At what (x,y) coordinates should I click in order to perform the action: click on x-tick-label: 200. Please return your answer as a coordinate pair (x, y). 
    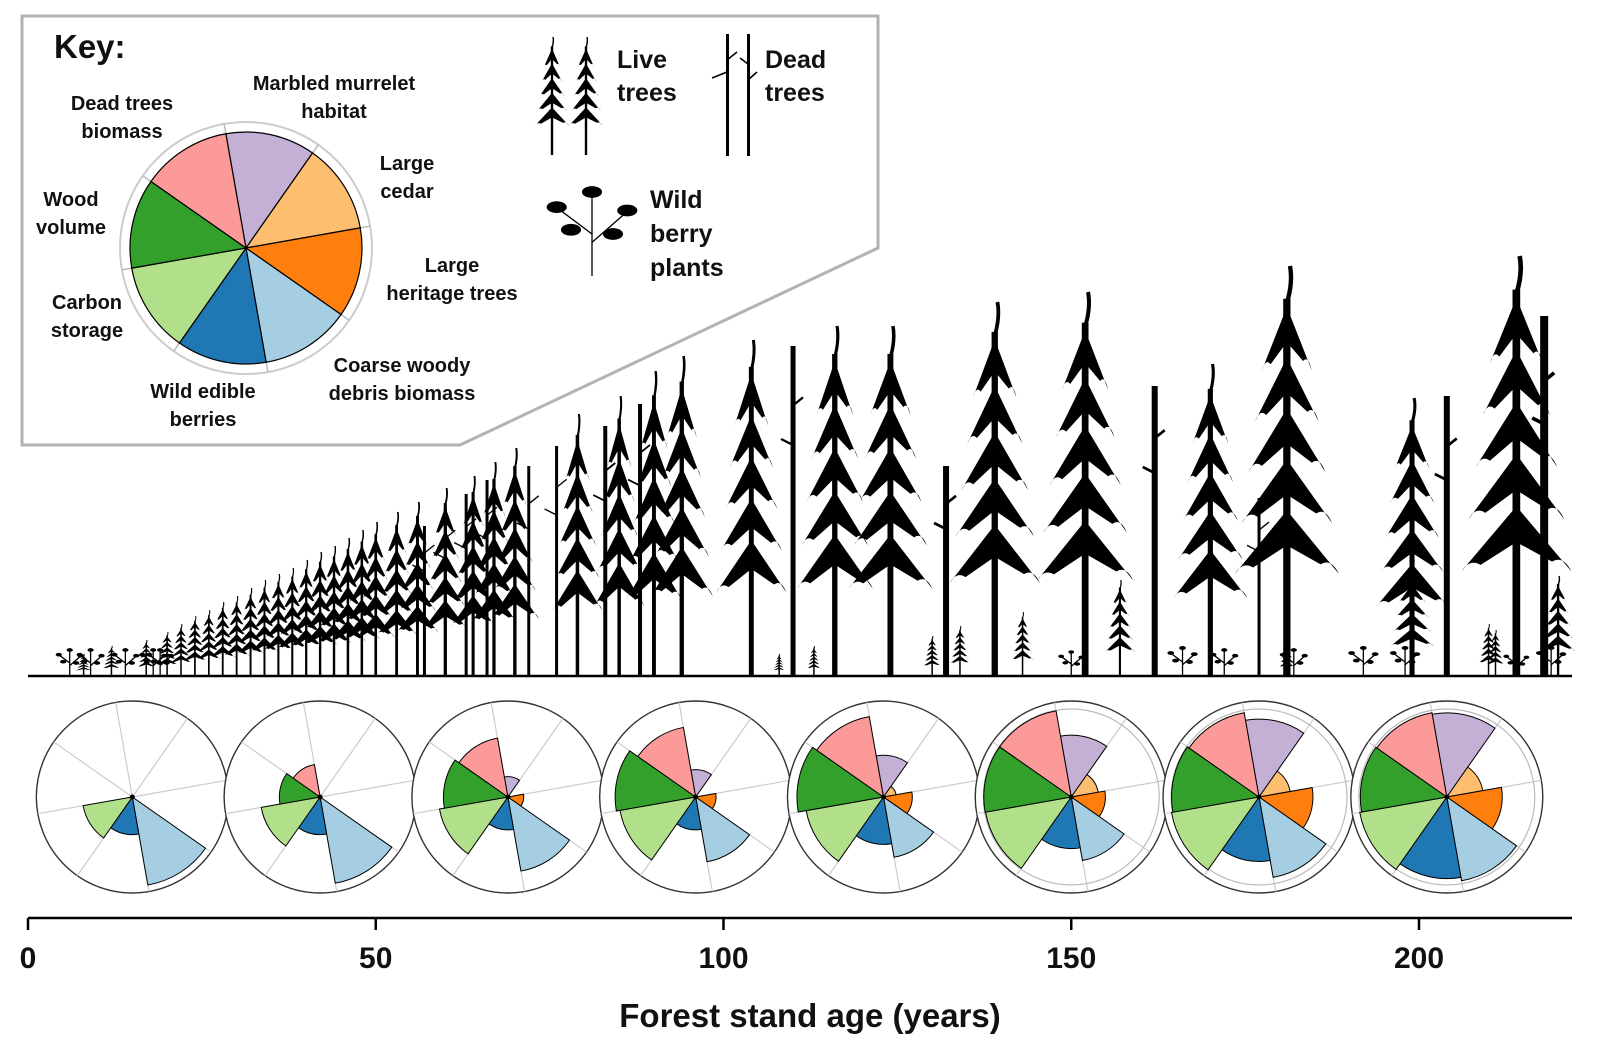
    Looking at the image, I should click on (1419, 958).